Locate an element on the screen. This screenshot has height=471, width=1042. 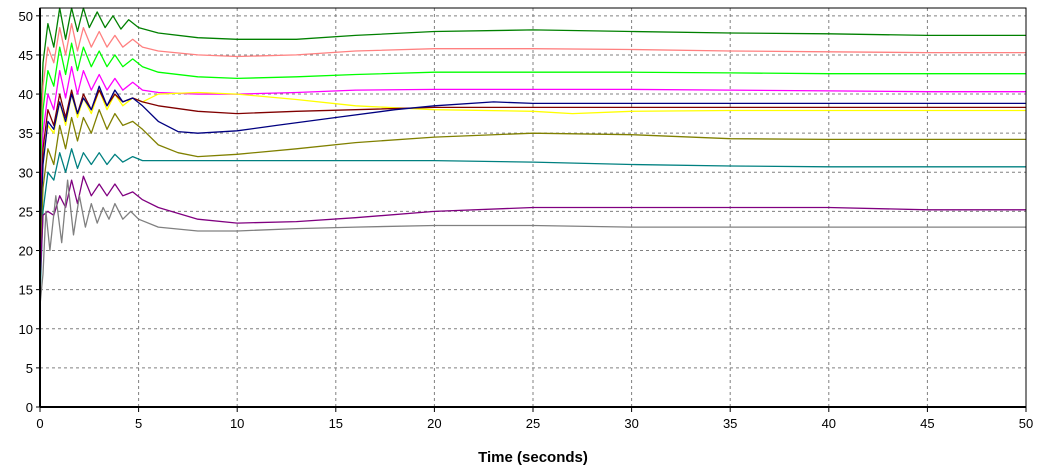
y-tick-label: 35 is located at coordinates (26, 133).